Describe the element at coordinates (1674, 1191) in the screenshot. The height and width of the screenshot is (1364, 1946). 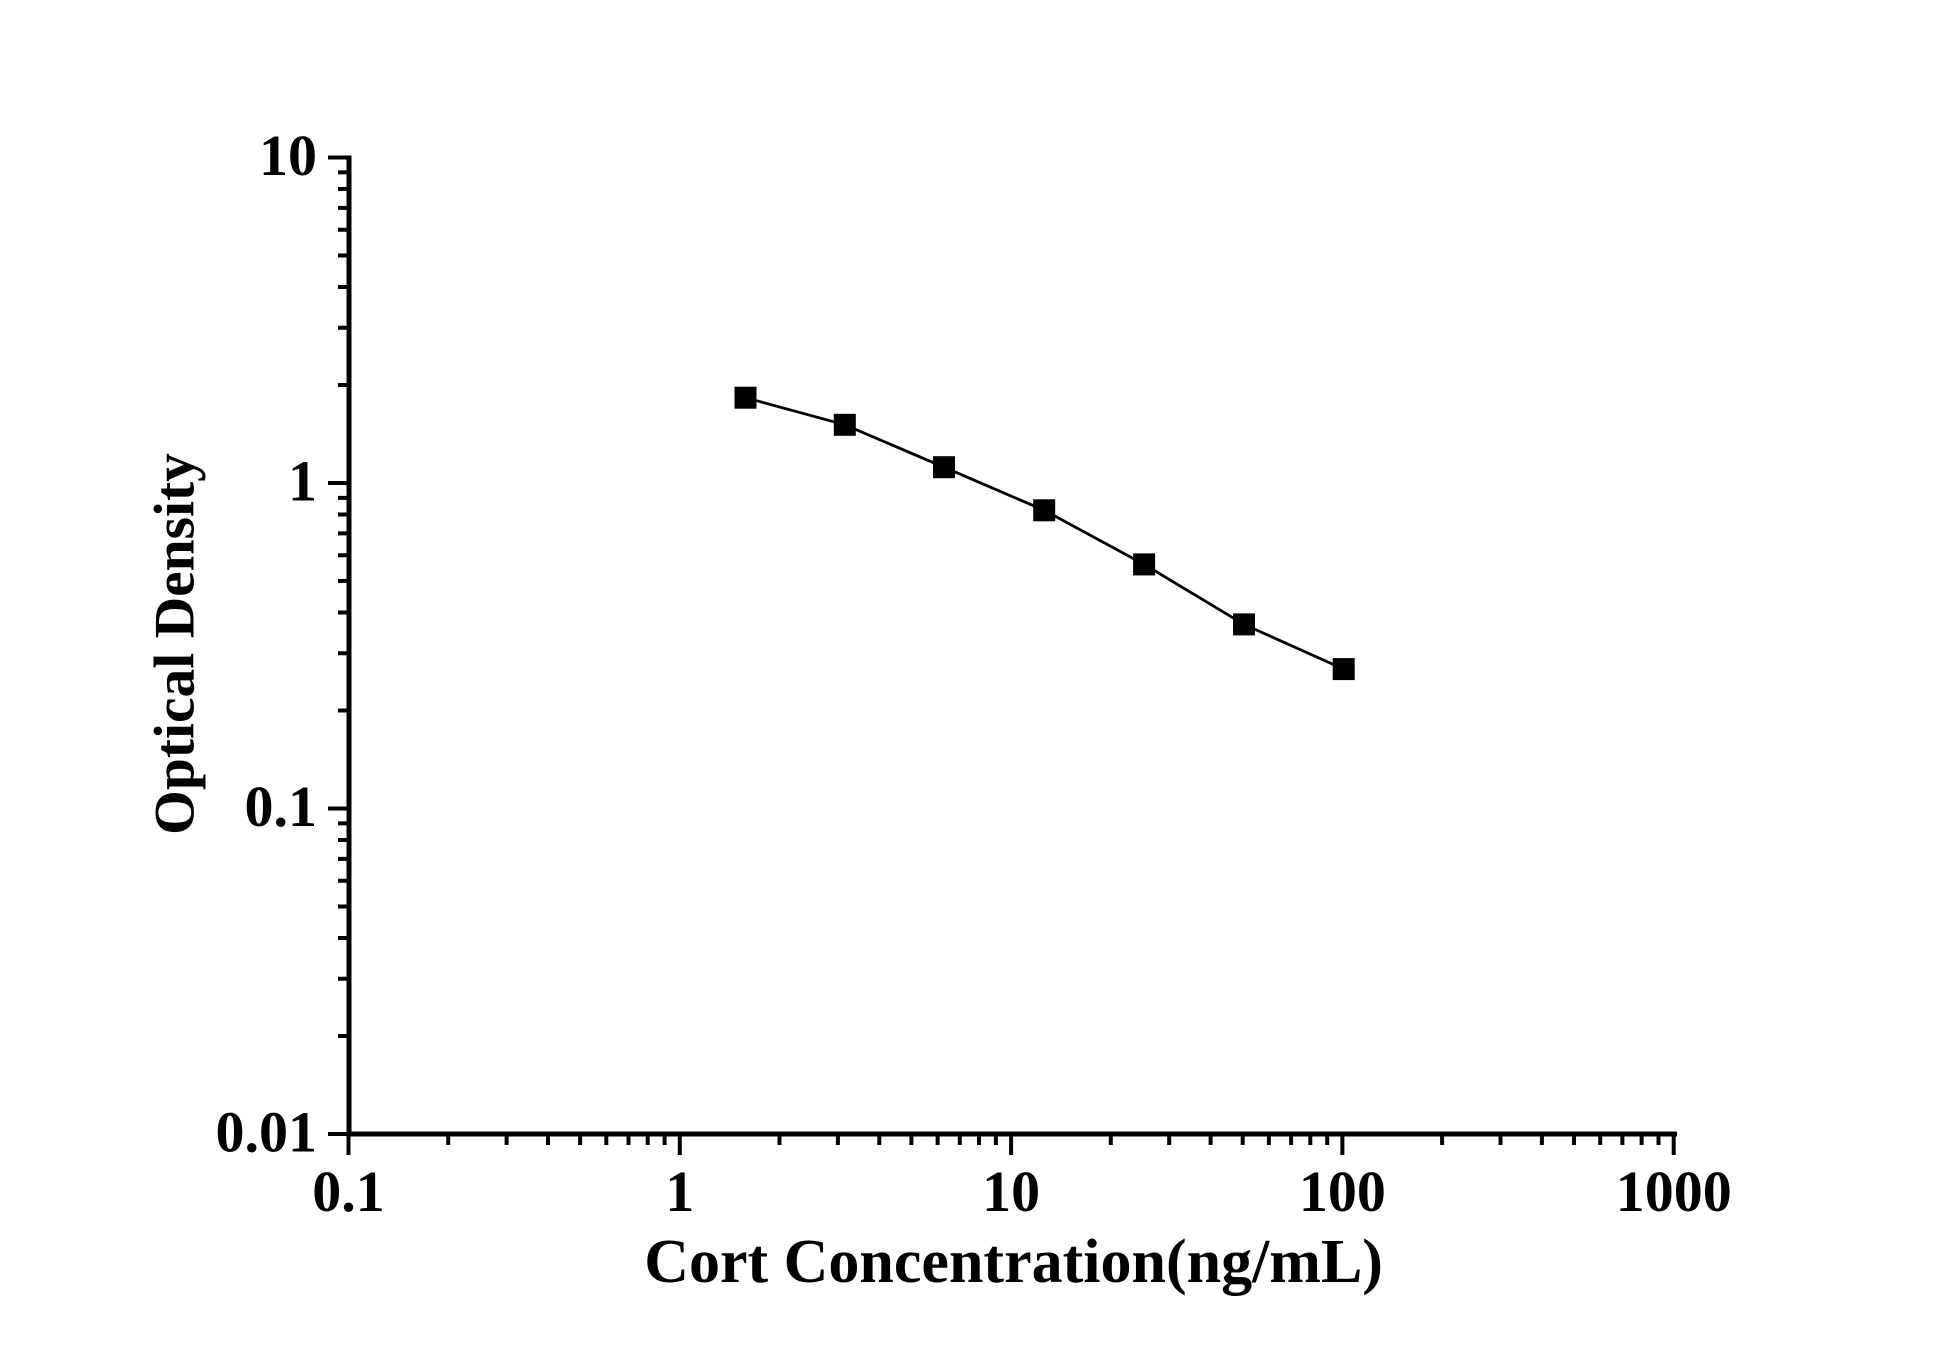
I see `svg-text: 1000` at that location.